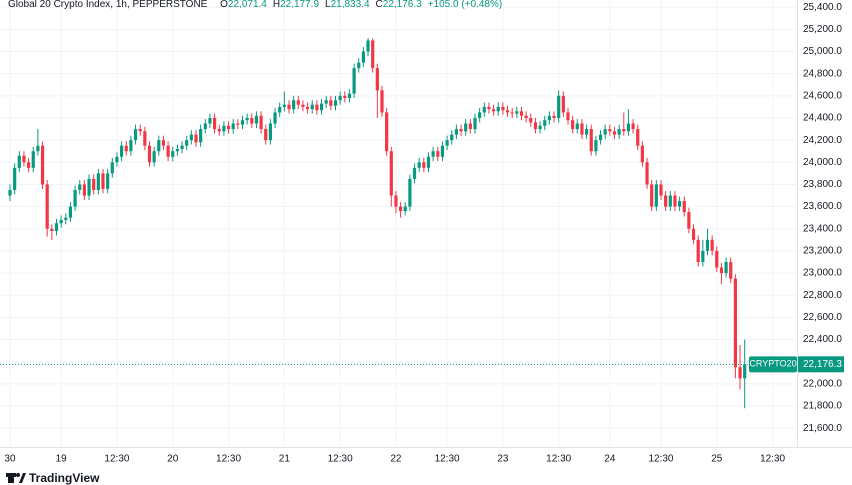 The height and width of the screenshot is (485, 852). I want to click on ohlc-value: 22,177.9, so click(299, 5).